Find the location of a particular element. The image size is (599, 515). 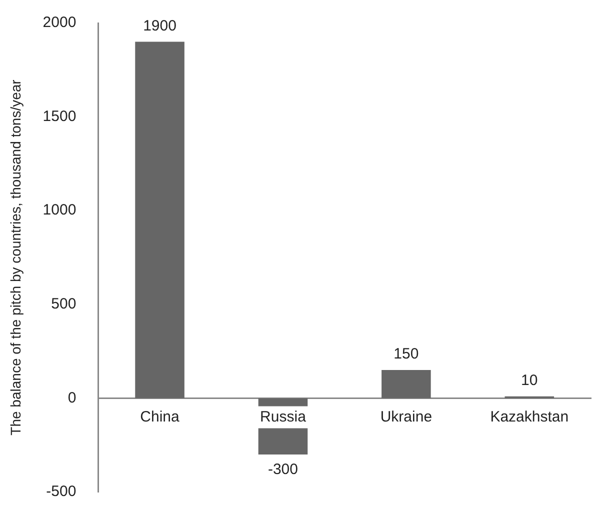

data-label: -300 is located at coordinates (283, 469).